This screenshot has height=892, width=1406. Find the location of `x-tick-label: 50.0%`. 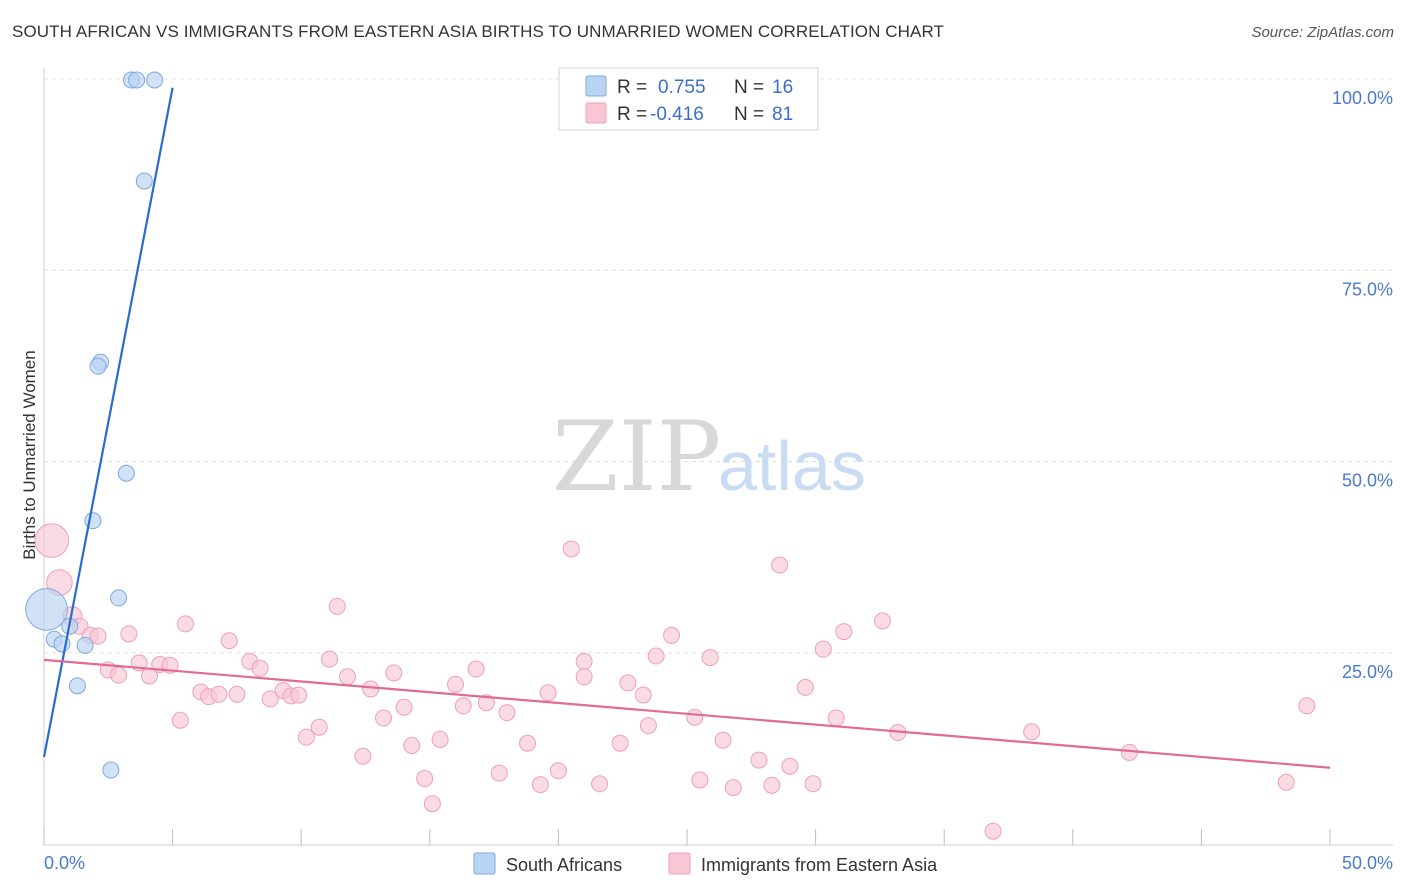

x-tick-label: 50.0% is located at coordinates (1367, 863).